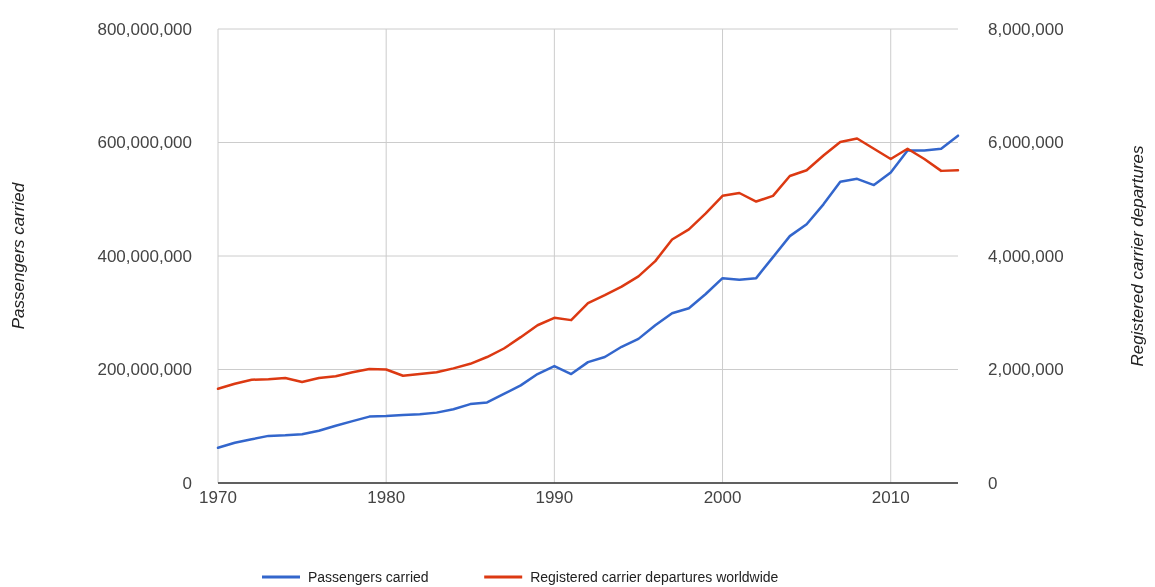 The image size is (1155, 587). Describe the element at coordinates (722, 497) in the screenshot. I see `x-tick-label: 2000` at that location.